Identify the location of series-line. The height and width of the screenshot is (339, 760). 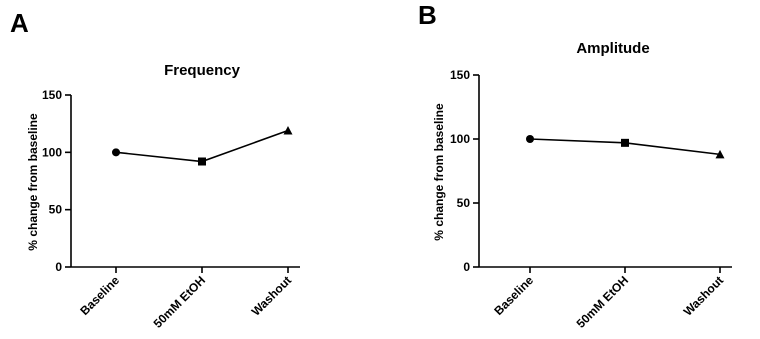
(202, 146).